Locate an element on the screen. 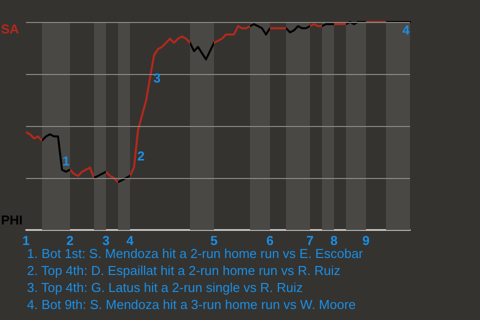 The image size is (480, 320). text: 1. Bot 1st: S. Mendoza hit a 2-run home run vs E. Escobar is located at coordinates (195, 253).